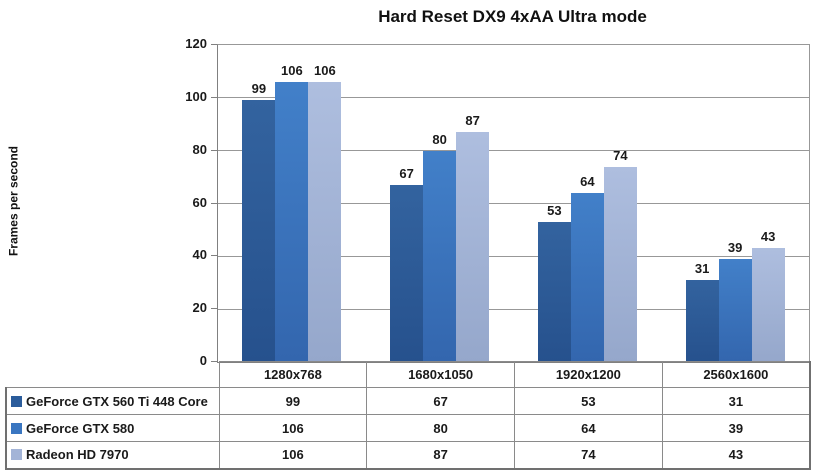 This screenshot has height=476, width=815. I want to click on table-row: Radeon HD 7970 106 87 74 43, so click(408, 455).